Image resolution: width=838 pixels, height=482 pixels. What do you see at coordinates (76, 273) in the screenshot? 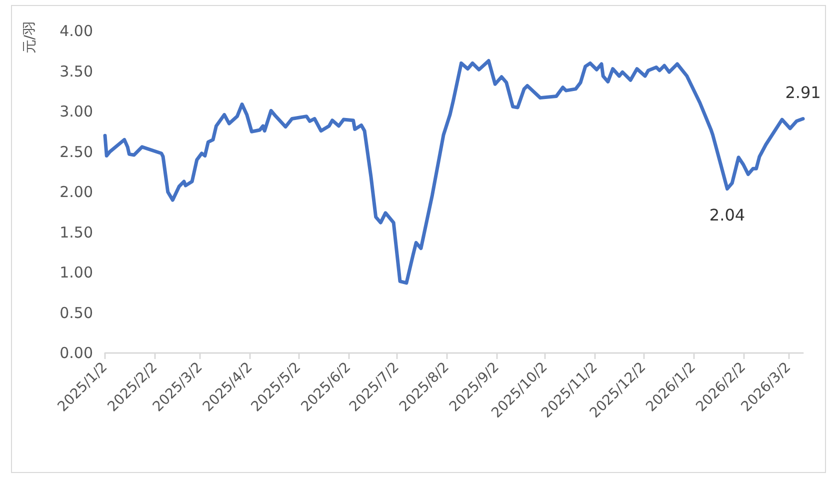
I see `y-tick-label: 1.00` at bounding box center [76, 273].